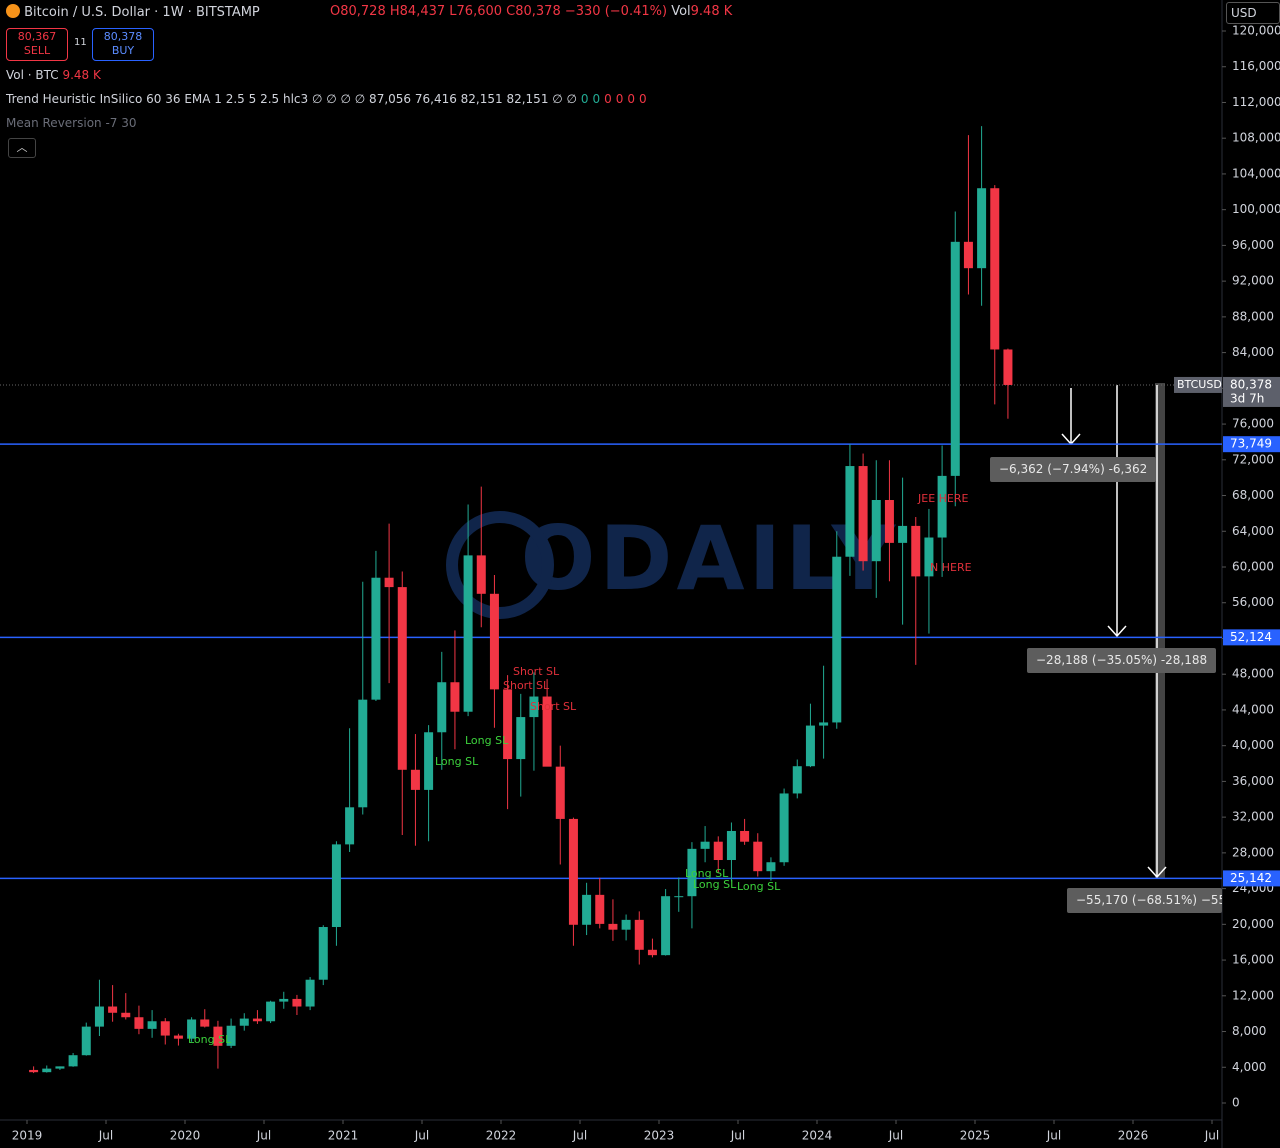 The height and width of the screenshot is (1148, 1280). Describe the element at coordinates (681, 11) in the screenshot. I see `vol-label: Vol` at that location.